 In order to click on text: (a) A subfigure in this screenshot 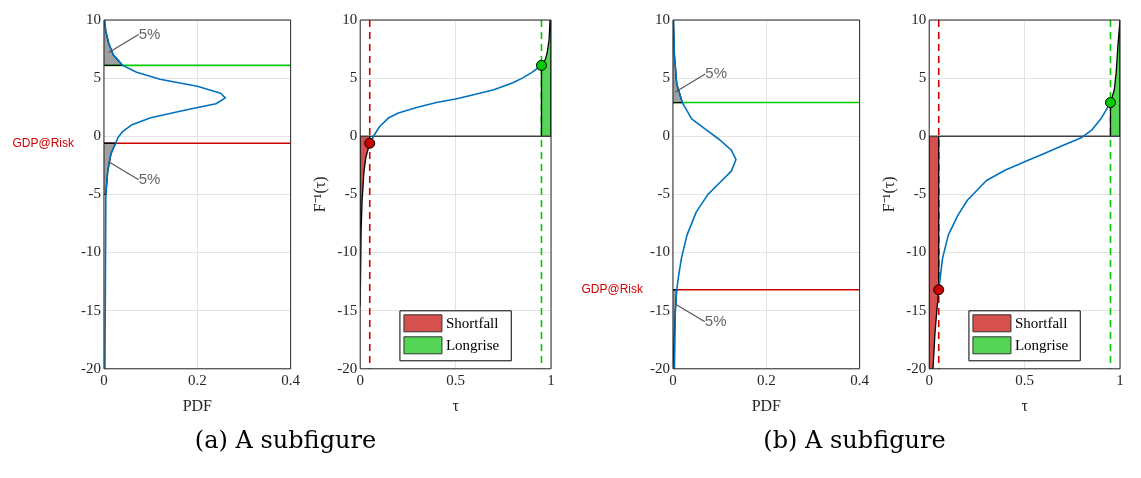, I will do `click(285, 440)`.